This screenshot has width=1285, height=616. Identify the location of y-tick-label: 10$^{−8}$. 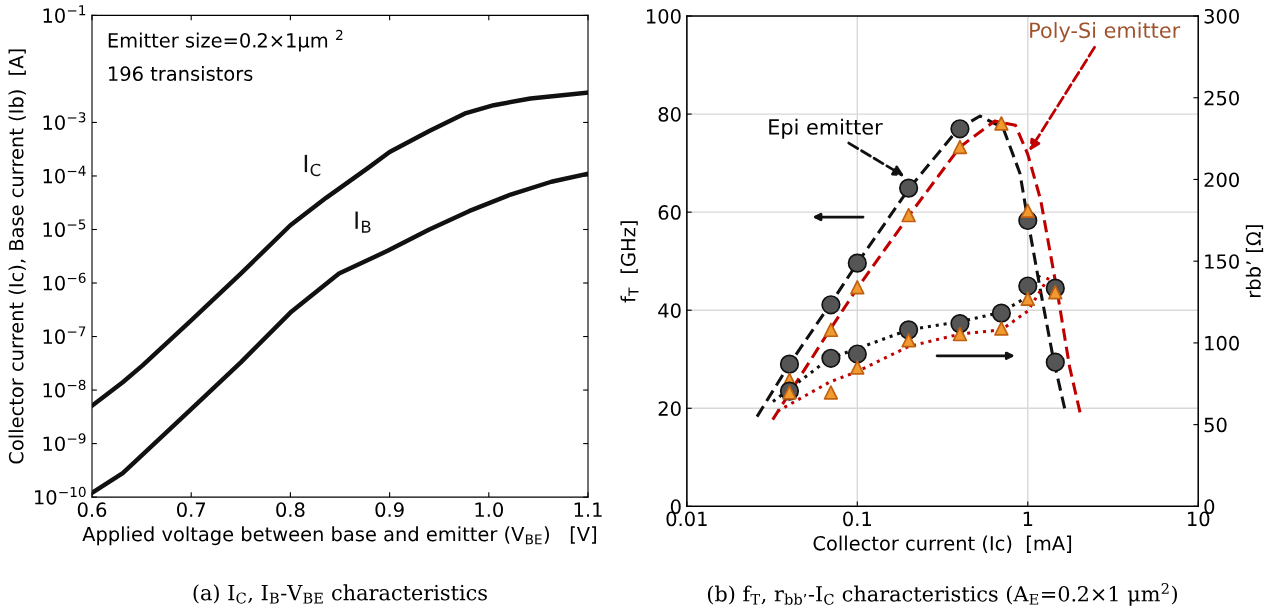
(64, 388).